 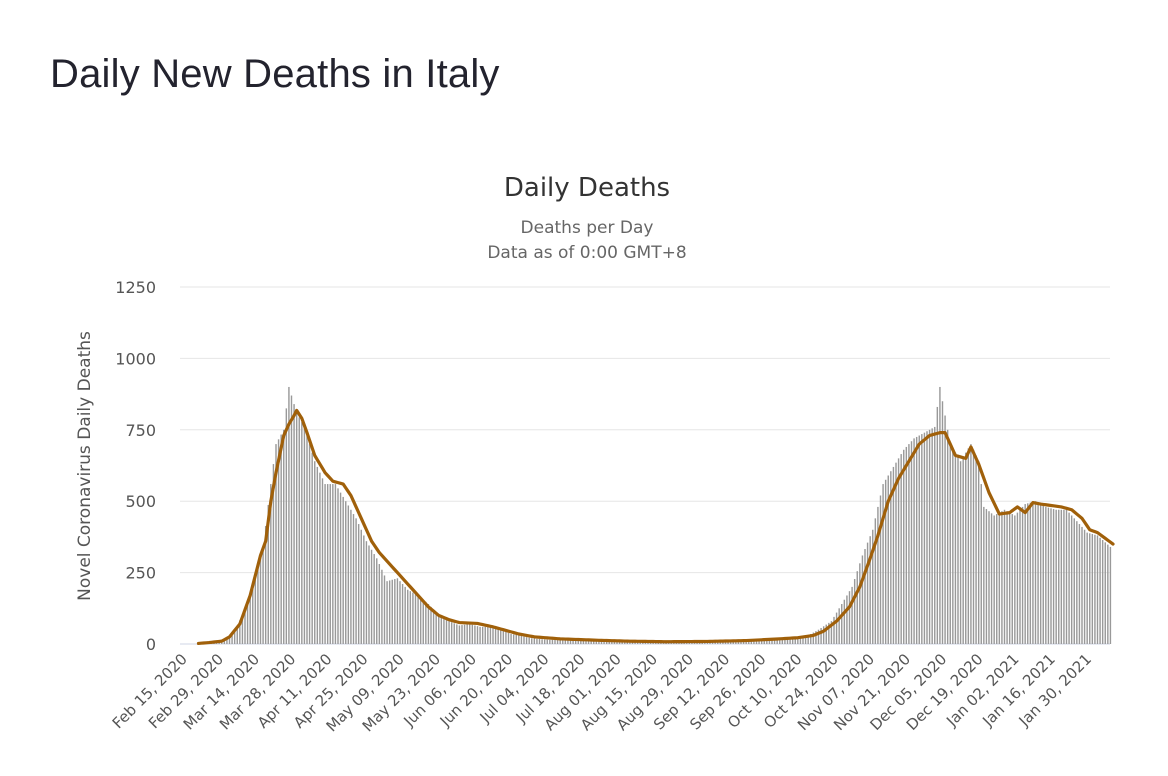 I want to click on y-tick-label: 0, so click(x=151, y=644).